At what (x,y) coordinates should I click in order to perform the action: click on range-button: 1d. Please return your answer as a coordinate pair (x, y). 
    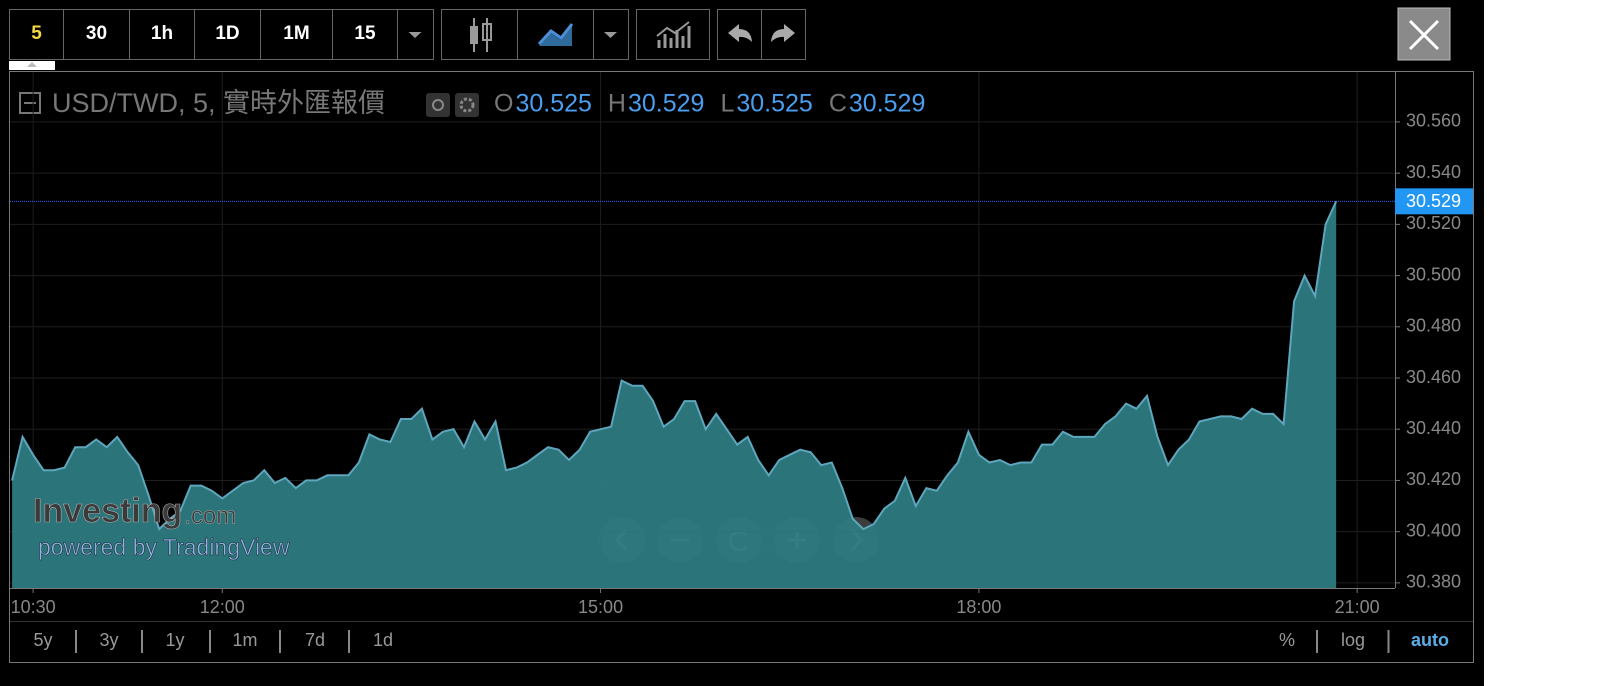
    Looking at the image, I should click on (383, 640).